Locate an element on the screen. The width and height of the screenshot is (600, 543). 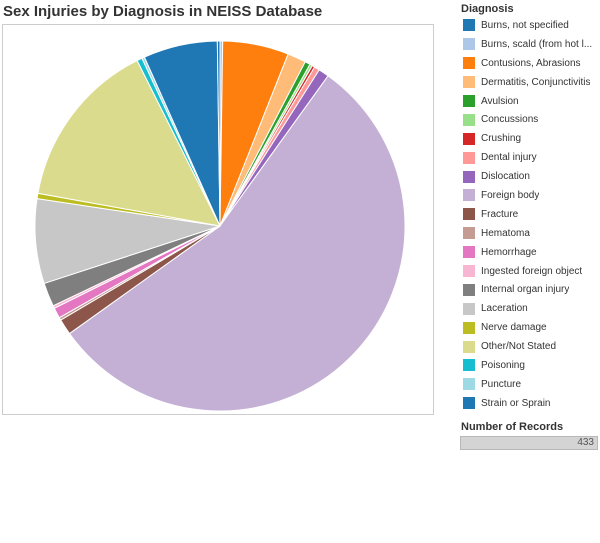
pie-slice-burns-not-specified is located at coordinates (218, 133).